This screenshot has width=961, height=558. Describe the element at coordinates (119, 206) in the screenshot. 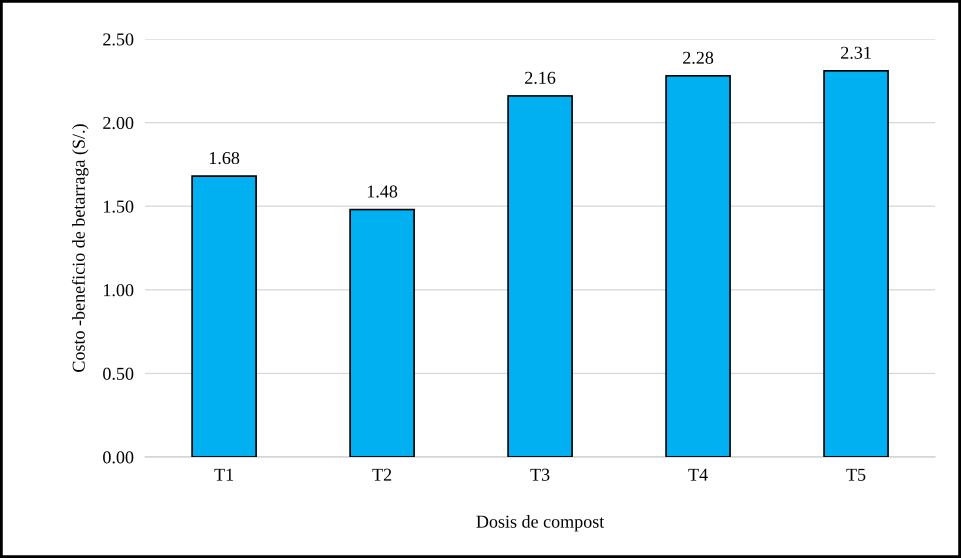

I see `y-tick-label: 1.50` at that location.